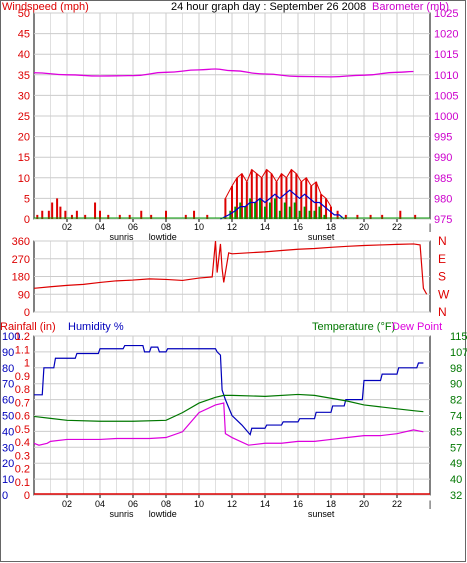 The width and height of the screenshot is (467, 563). Describe the element at coordinates (456, 464) in the screenshot. I see `temperature-y-tick-label: 49` at that location.